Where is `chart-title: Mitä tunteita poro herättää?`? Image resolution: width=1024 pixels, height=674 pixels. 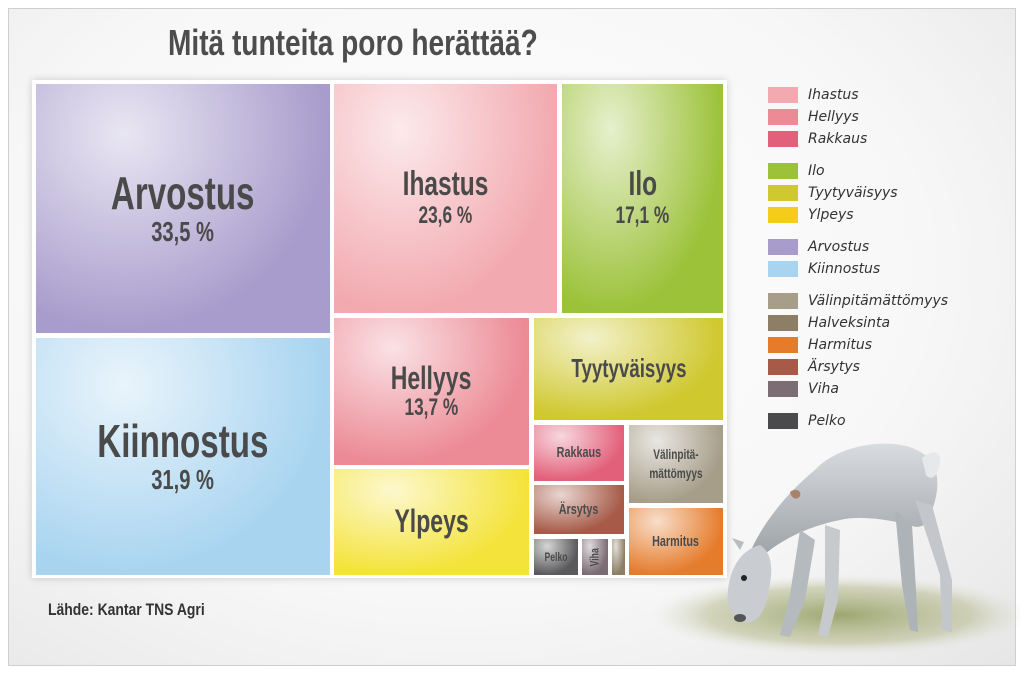
chart-title: Mitä tunteita poro herättää? is located at coordinates (353, 42).